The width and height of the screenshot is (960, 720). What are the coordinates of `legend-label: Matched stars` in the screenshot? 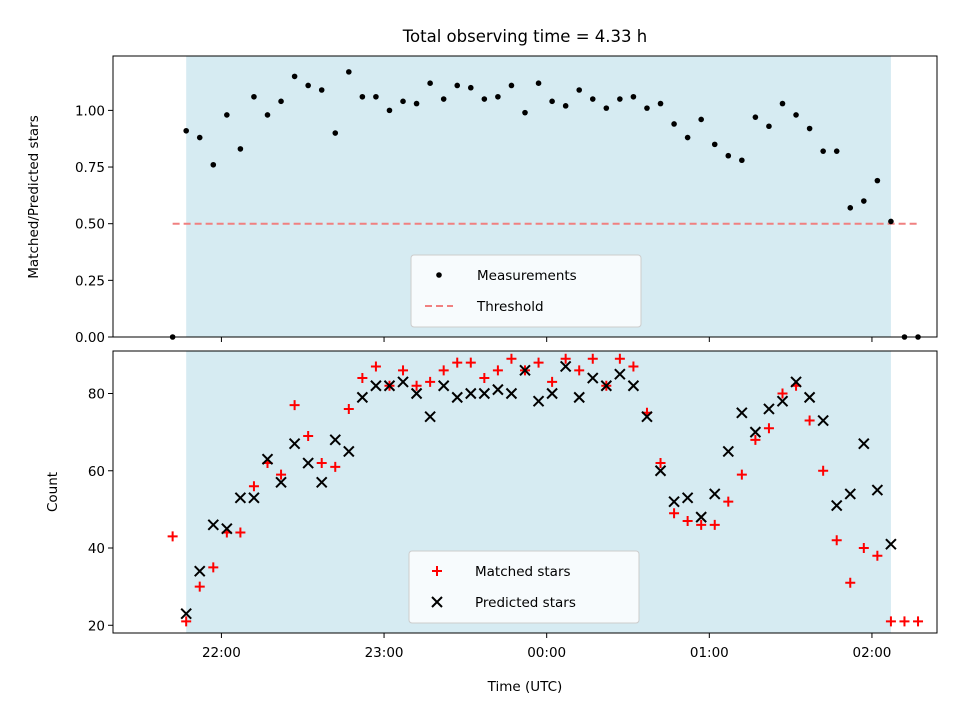 It's located at (523, 572).